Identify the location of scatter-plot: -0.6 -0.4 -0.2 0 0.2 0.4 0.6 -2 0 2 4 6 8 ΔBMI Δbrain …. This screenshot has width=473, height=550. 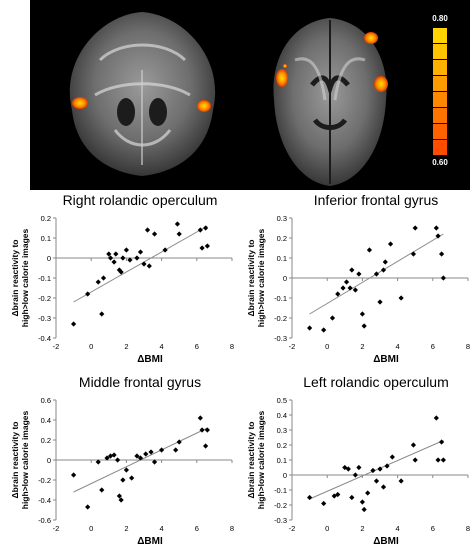
(122, 471).